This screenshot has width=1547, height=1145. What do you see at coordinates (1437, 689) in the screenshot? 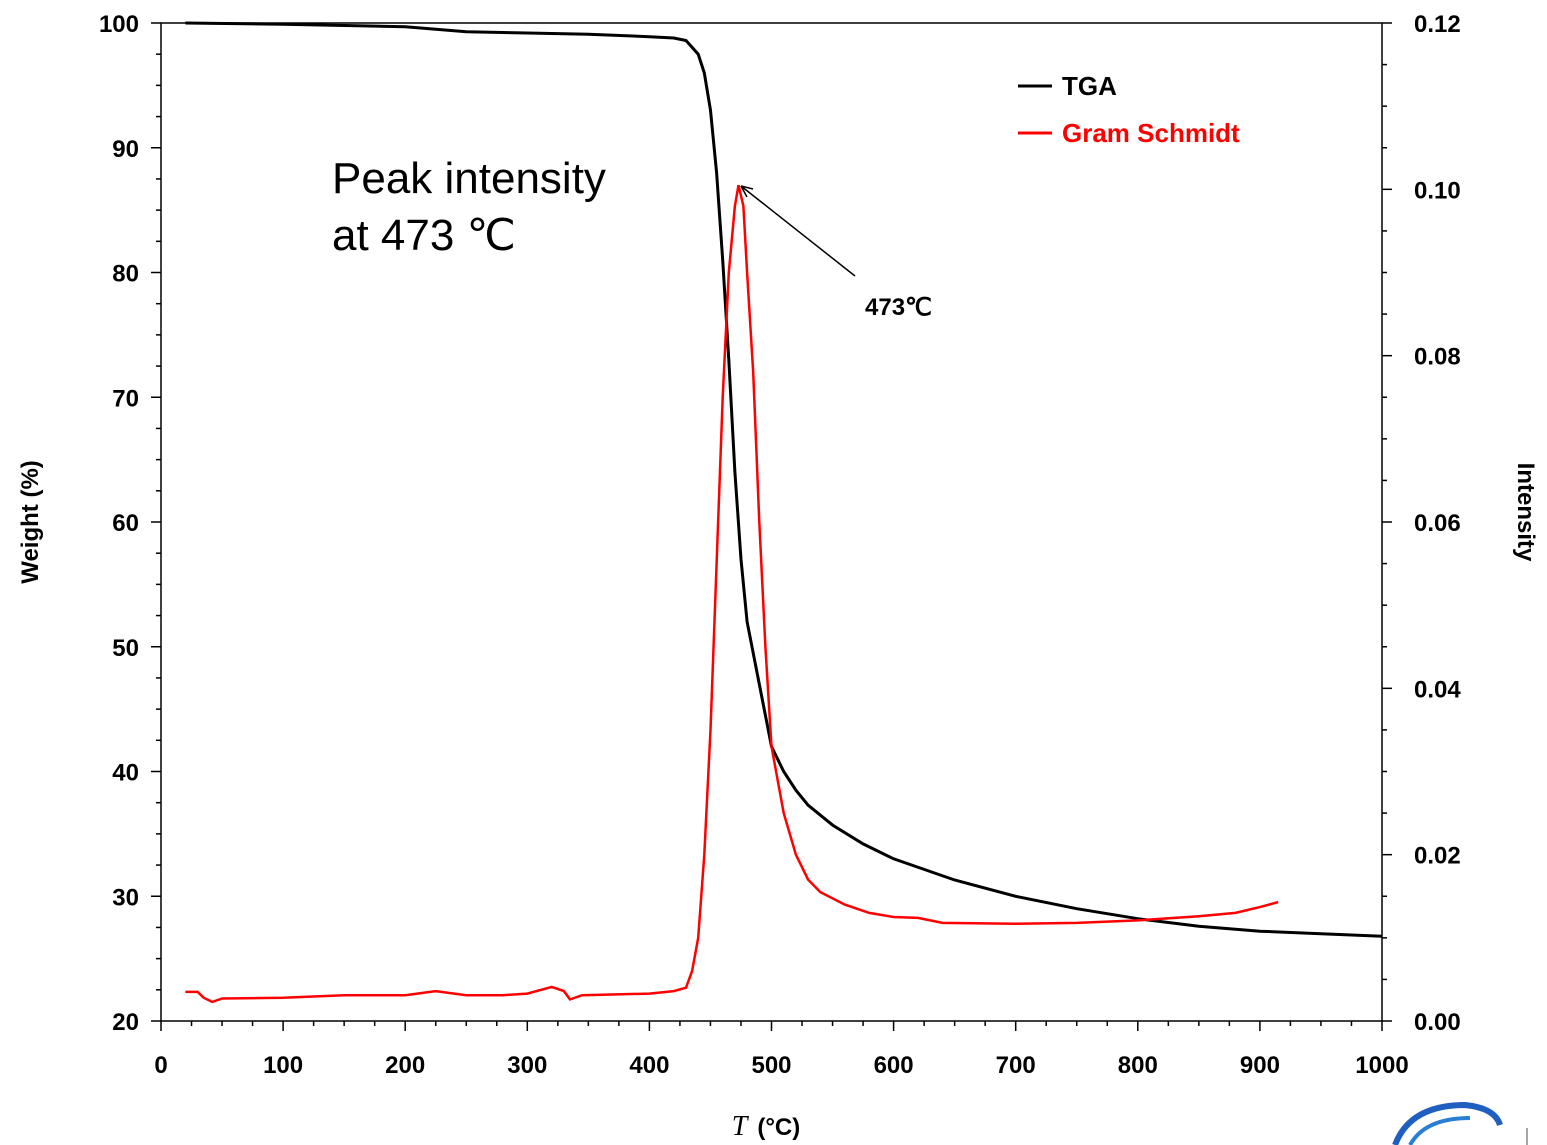
I see `y-right-tick-label: 0.04` at bounding box center [1437, 689].